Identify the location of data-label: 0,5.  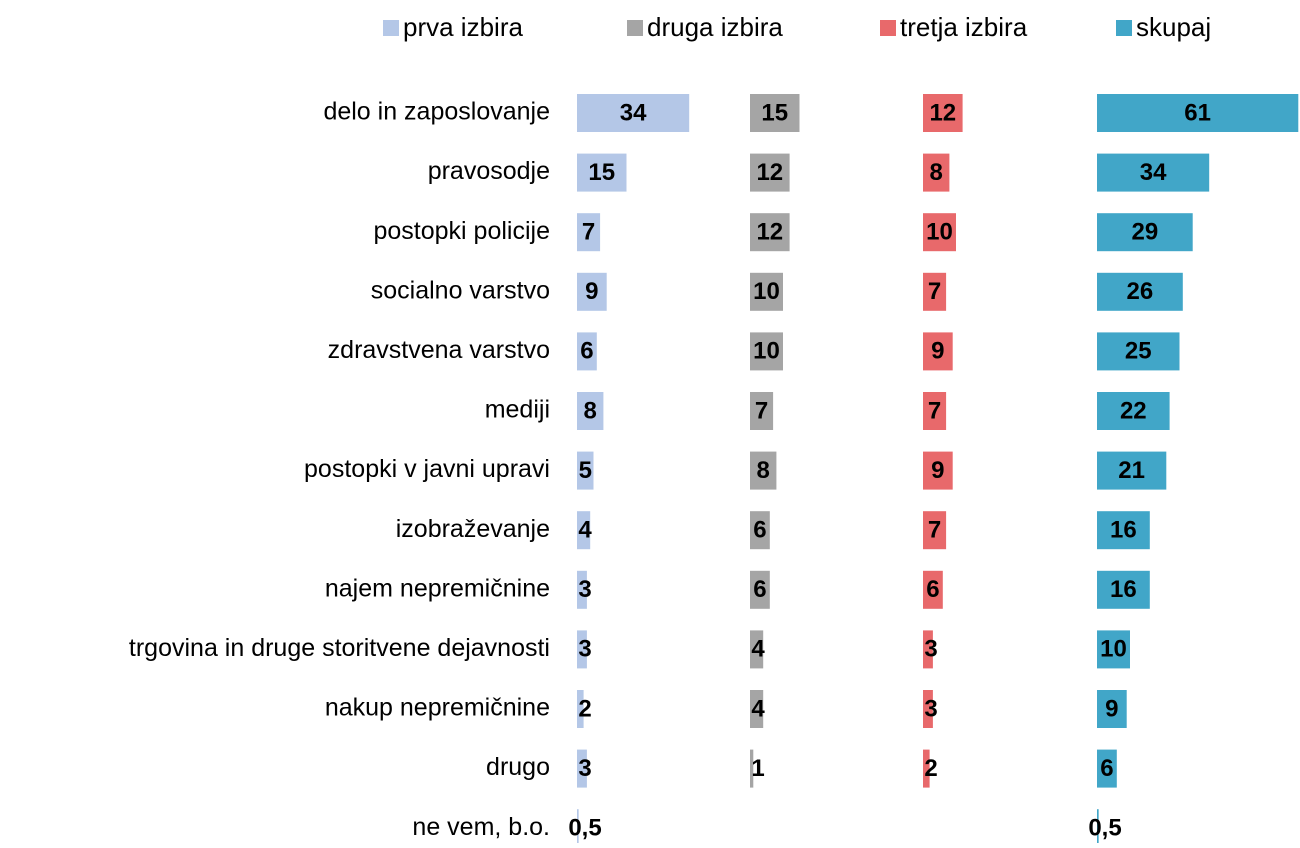
(584, 828).